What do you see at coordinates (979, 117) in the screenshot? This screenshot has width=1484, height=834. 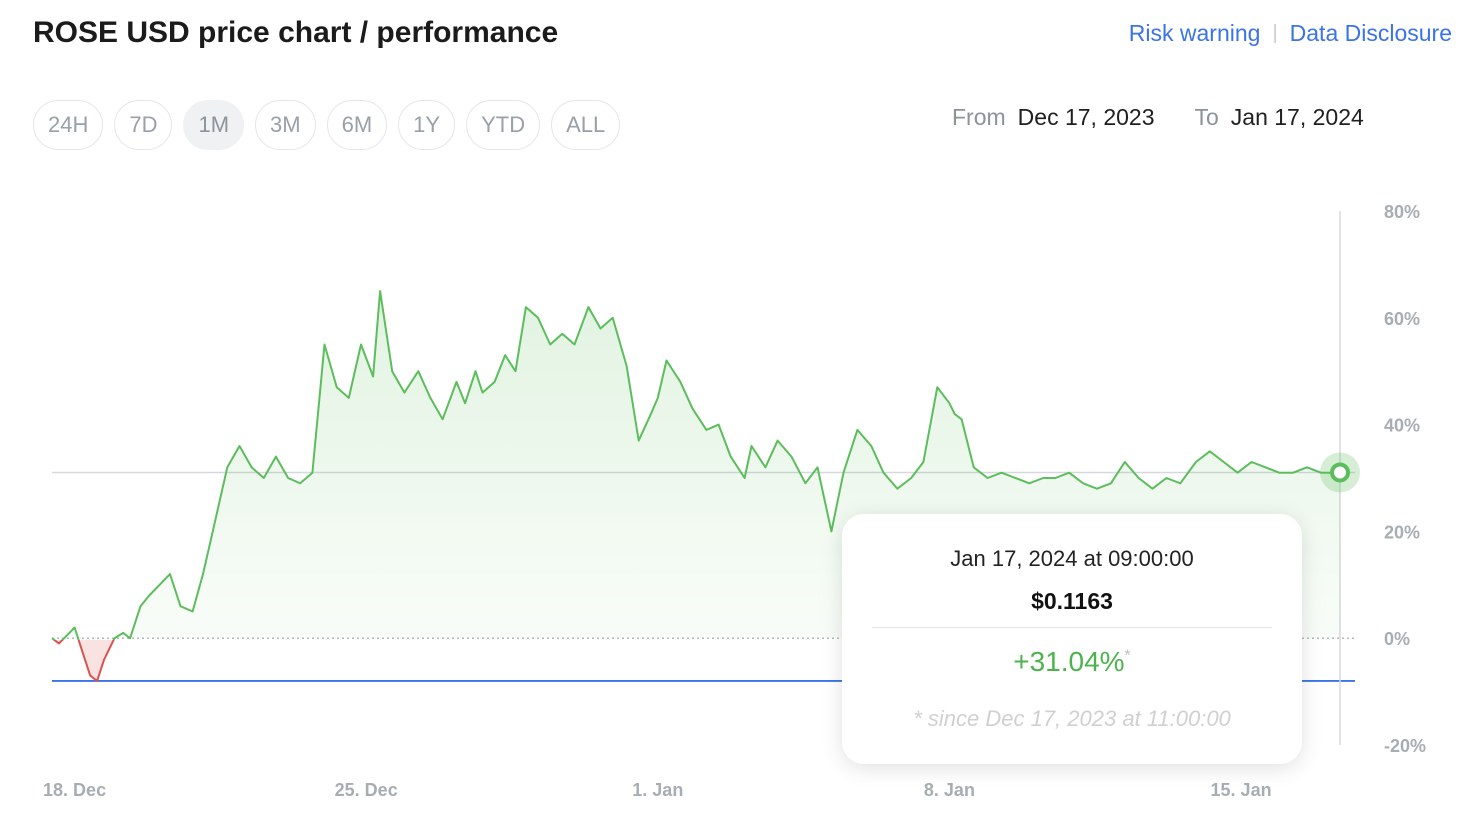 I see `from-label: From` at bounding box center [979, 117].